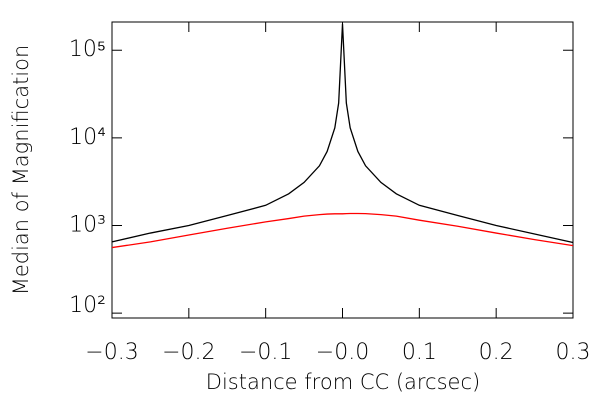 Image resolution: width=610 pixels, height=398 pixels. Describe the element at coordinates (573, 352) in the screenshot. I see `x-tick-label: 0.3` at that location.